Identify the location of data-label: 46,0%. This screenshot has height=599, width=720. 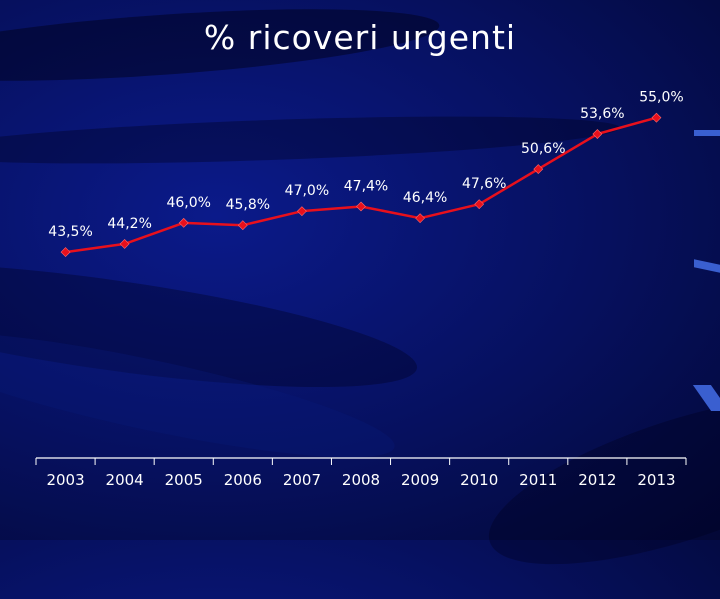
(188, 203).